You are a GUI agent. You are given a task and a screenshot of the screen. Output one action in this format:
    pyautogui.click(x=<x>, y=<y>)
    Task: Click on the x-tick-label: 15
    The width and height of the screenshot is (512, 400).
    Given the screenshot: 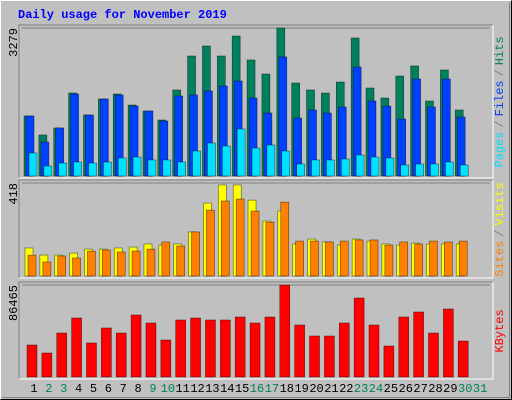 What is the action you would take?
    pyautogui.click(x=242, y=389)
    